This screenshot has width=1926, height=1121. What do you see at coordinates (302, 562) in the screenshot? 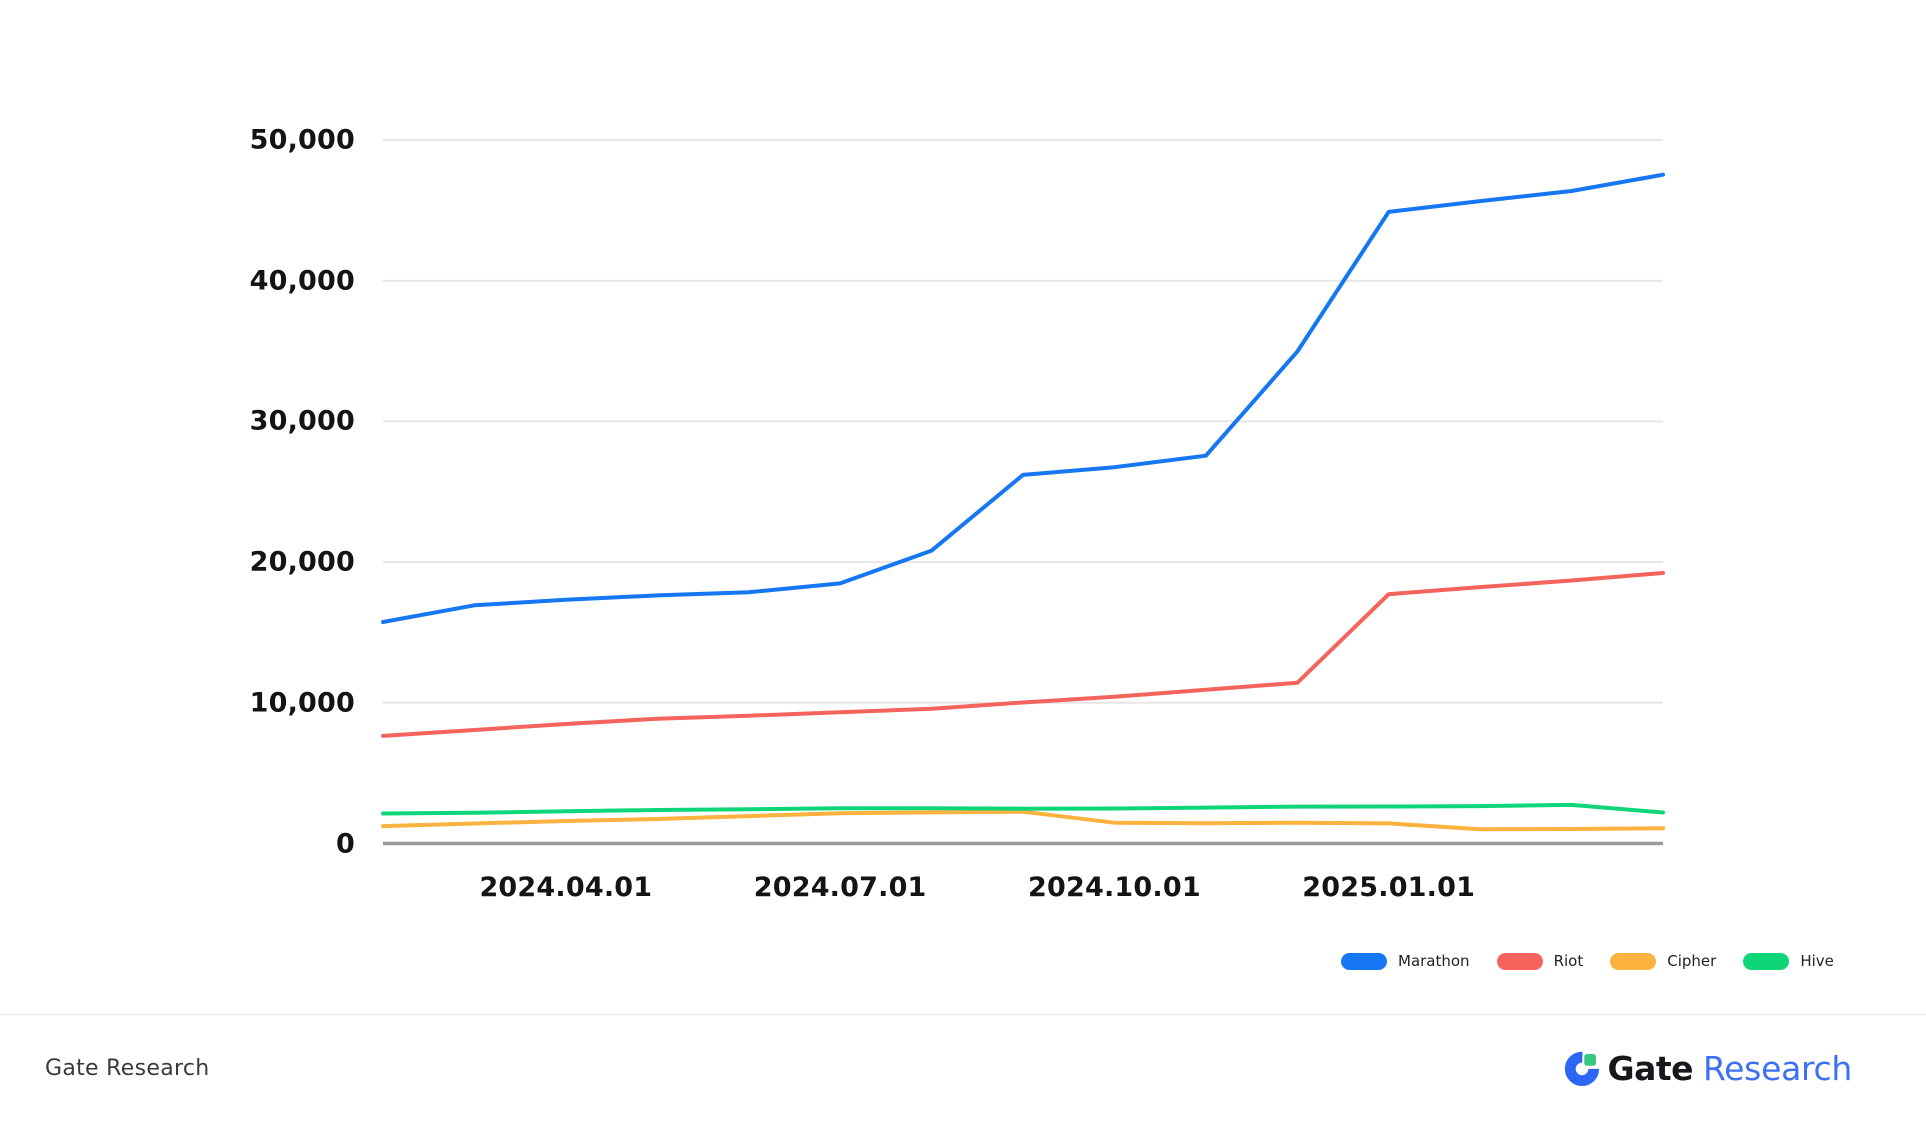
I see `y-axis-label: 20,000` at bounding box center [302, 562].